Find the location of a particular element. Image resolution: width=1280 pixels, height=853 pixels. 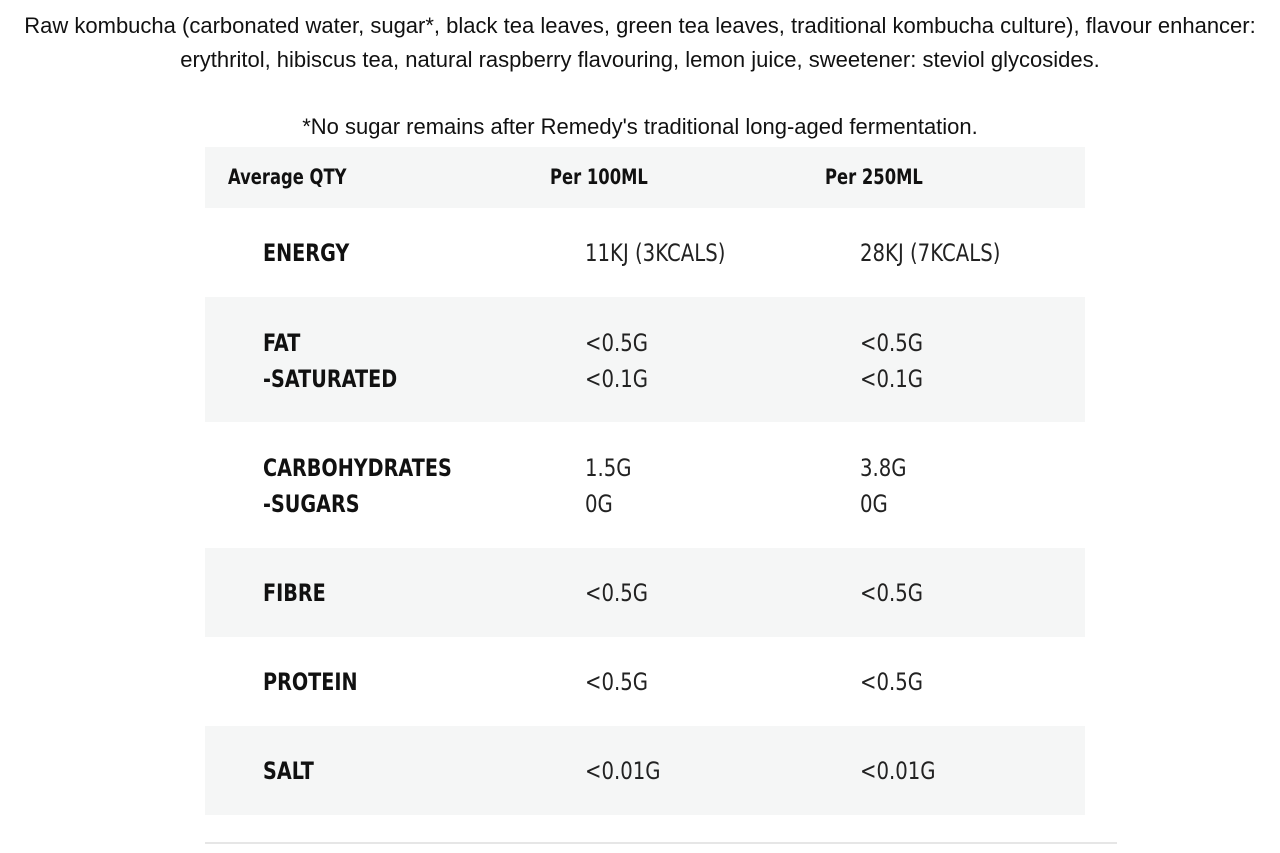

table-row-fat: FAT -SATURATED <0.5G <0.1G <0.5G <0.1G is located at coordinates (645, 359).